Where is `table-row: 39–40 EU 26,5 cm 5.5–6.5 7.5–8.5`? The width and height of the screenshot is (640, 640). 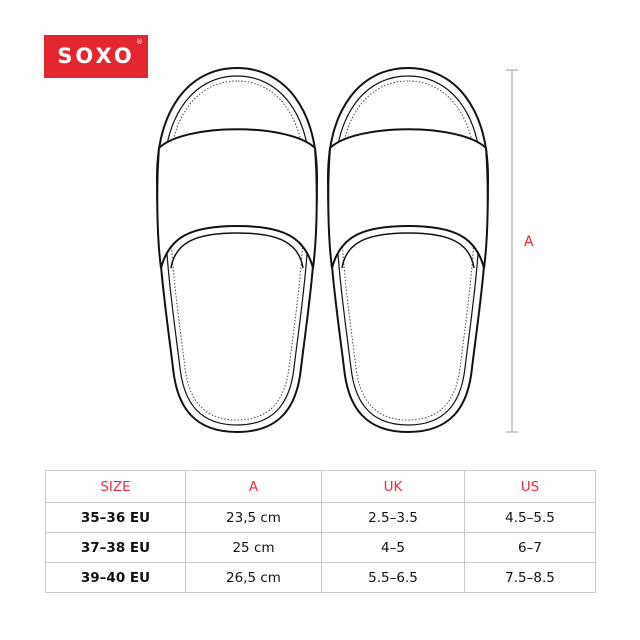 table-row: 39–40 EU 26,5 cm 5.5–6.5 7.5–8.5 is located at coordinates (320, 577).